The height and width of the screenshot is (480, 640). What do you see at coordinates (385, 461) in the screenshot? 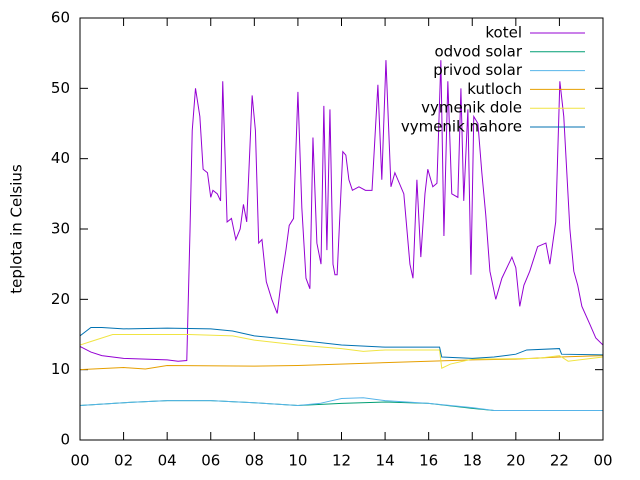
I see `x-tick-label: 14` at bounding box center [385, 461].